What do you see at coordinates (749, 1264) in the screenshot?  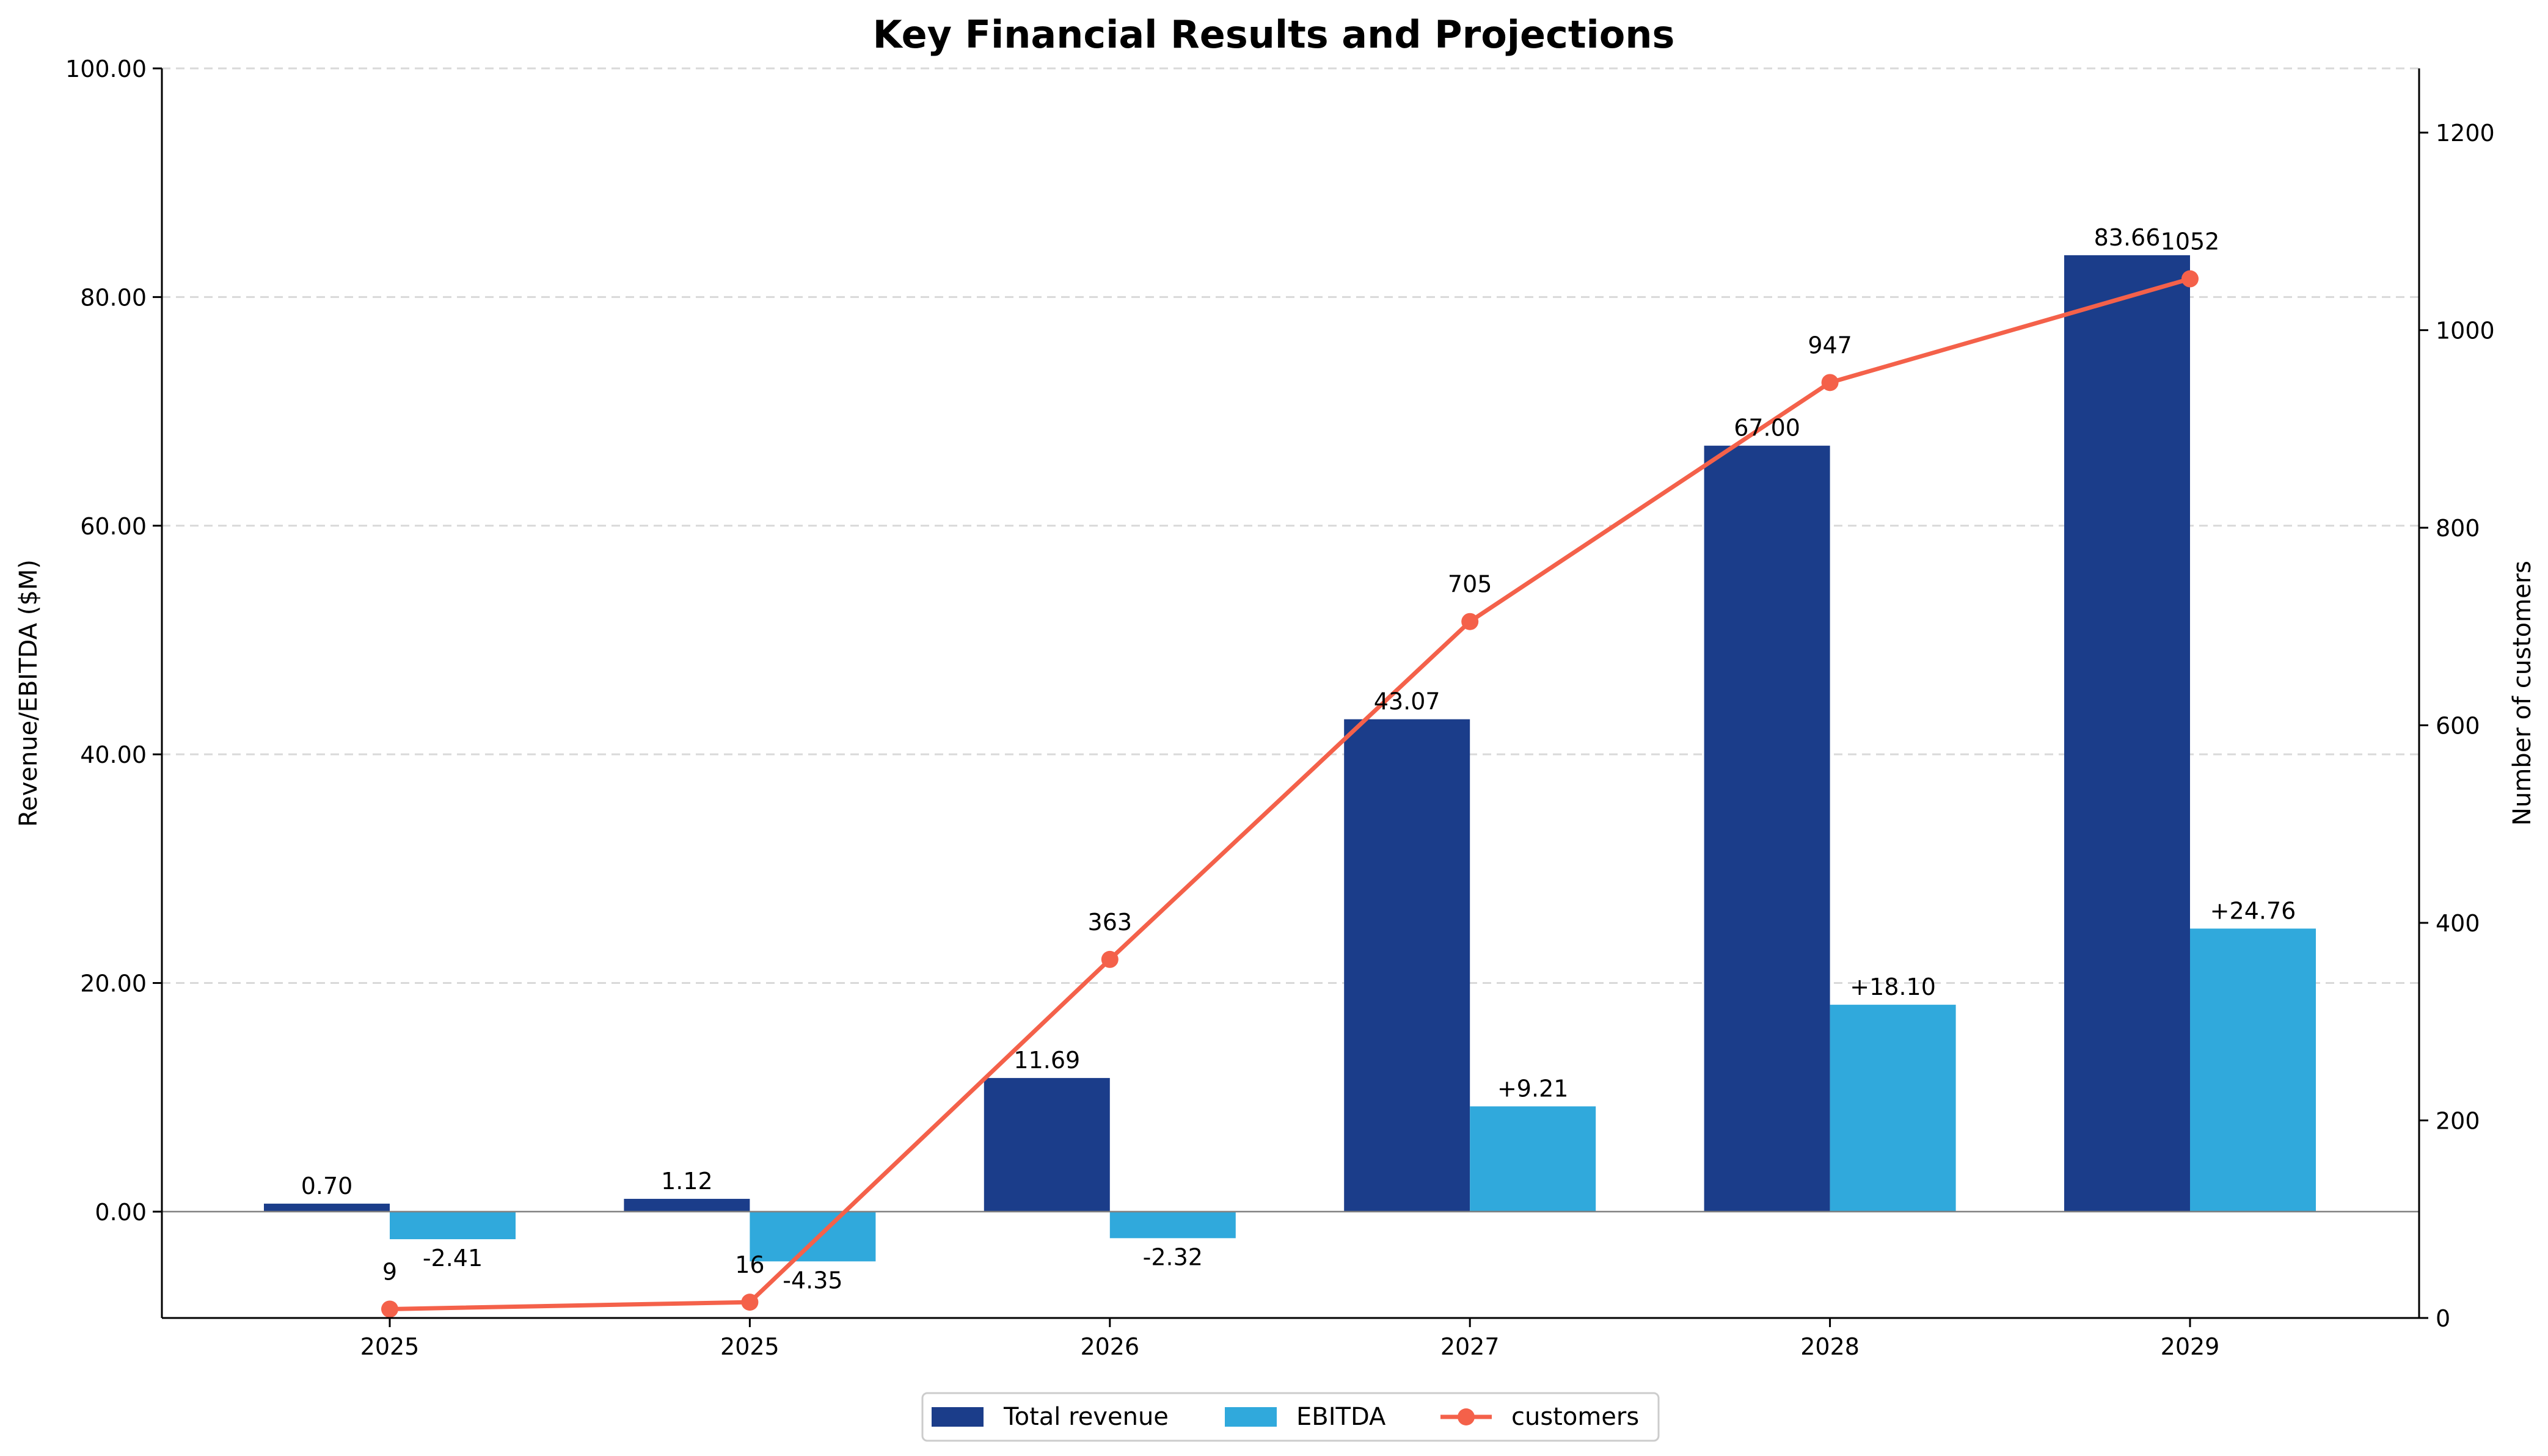 I see `customers-value-label: 16` at bounding box center [749, 1264].